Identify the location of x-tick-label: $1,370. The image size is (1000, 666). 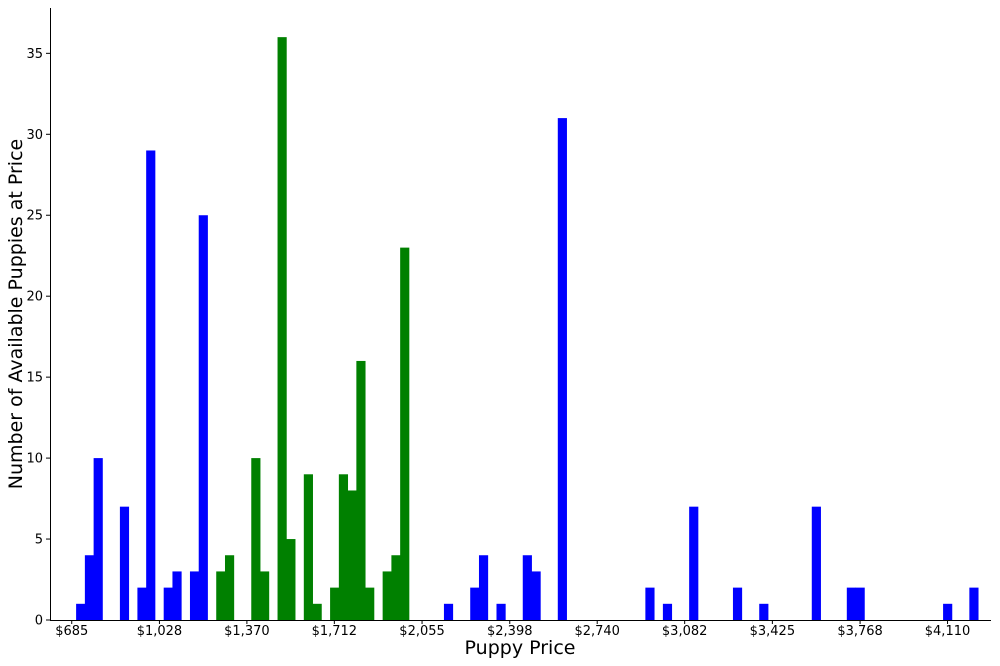
(247, 631).